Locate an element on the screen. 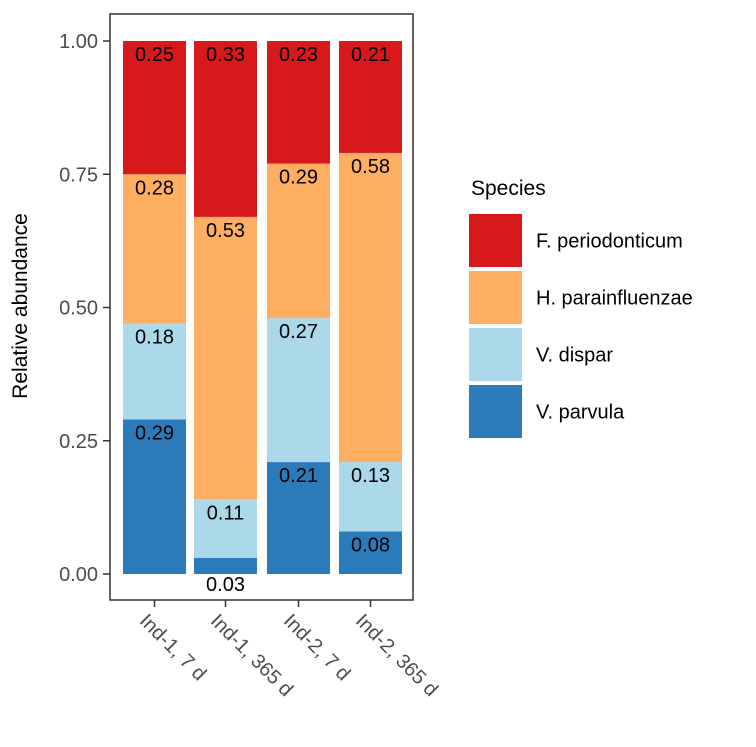  bar-v-parvula-ind-2-365-d is located at coordinates (370, 552).